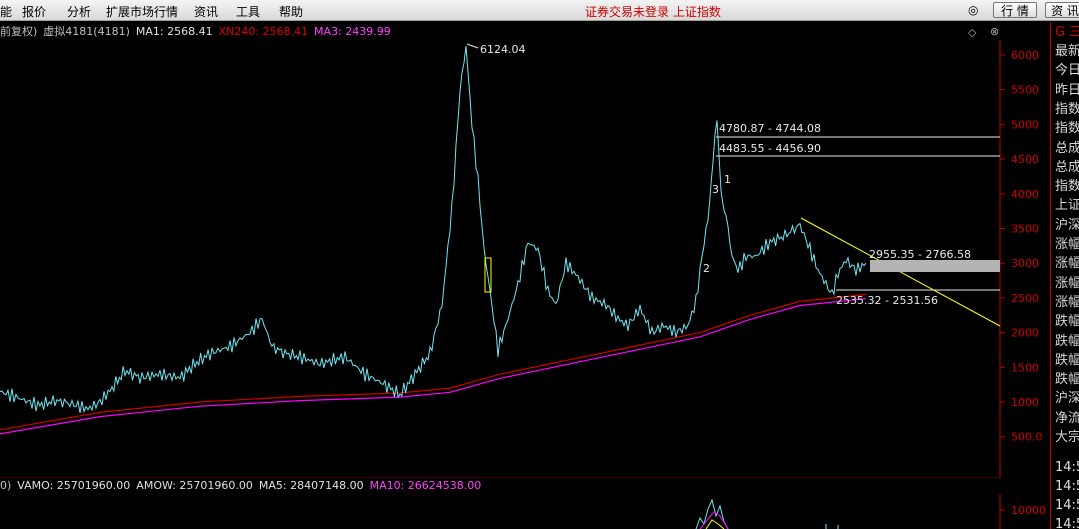 This screenshot has height=529, width=1079. What do you see at coordinates (1025, 367) in the screenshot?
I see `y-tick-label: 1500` at bounding box center [1025, 367].